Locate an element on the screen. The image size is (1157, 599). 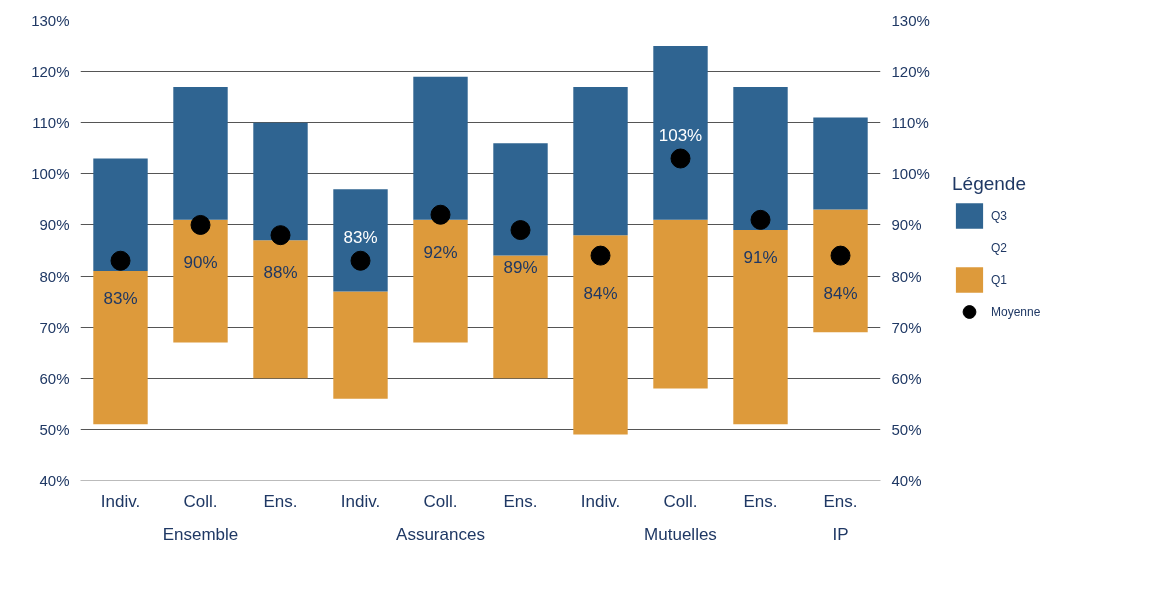
y2-tick-label: 40% is located at coordinates (906, 480).